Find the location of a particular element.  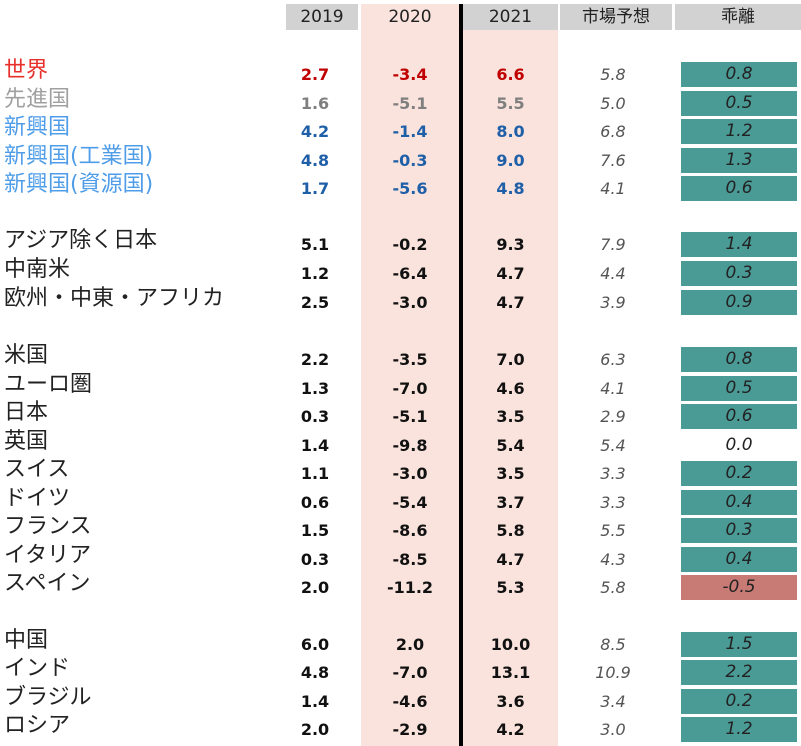

table-row: 中国 6.0 2.0 10.0 8.5 1.5 is located at coordinates (400, 643).